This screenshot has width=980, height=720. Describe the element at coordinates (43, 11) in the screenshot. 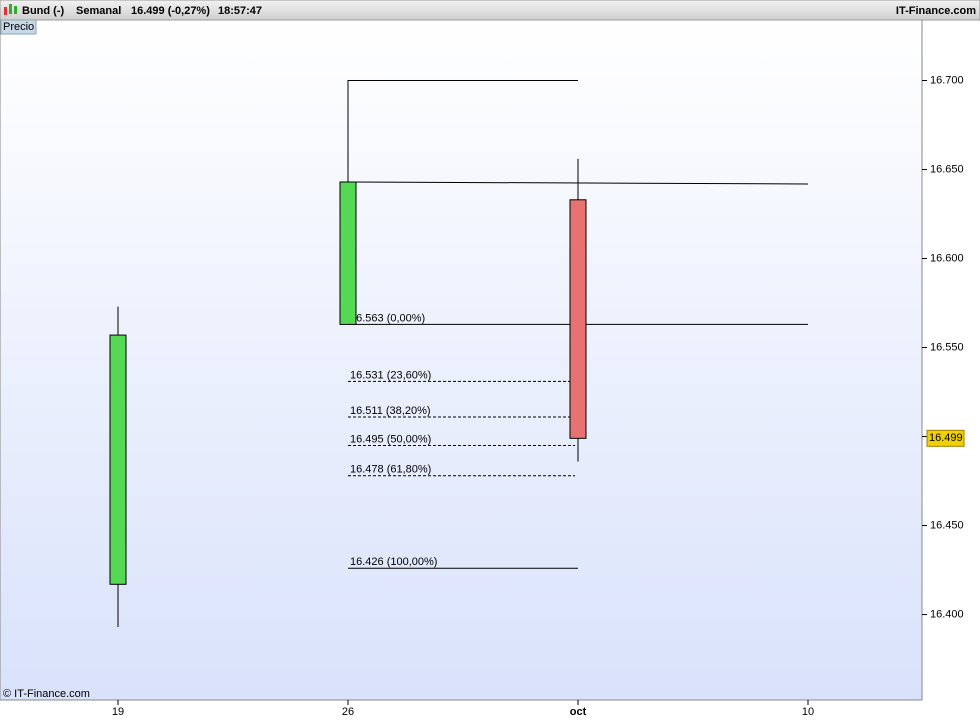

I see `symbol: Bund (-)` at that location.